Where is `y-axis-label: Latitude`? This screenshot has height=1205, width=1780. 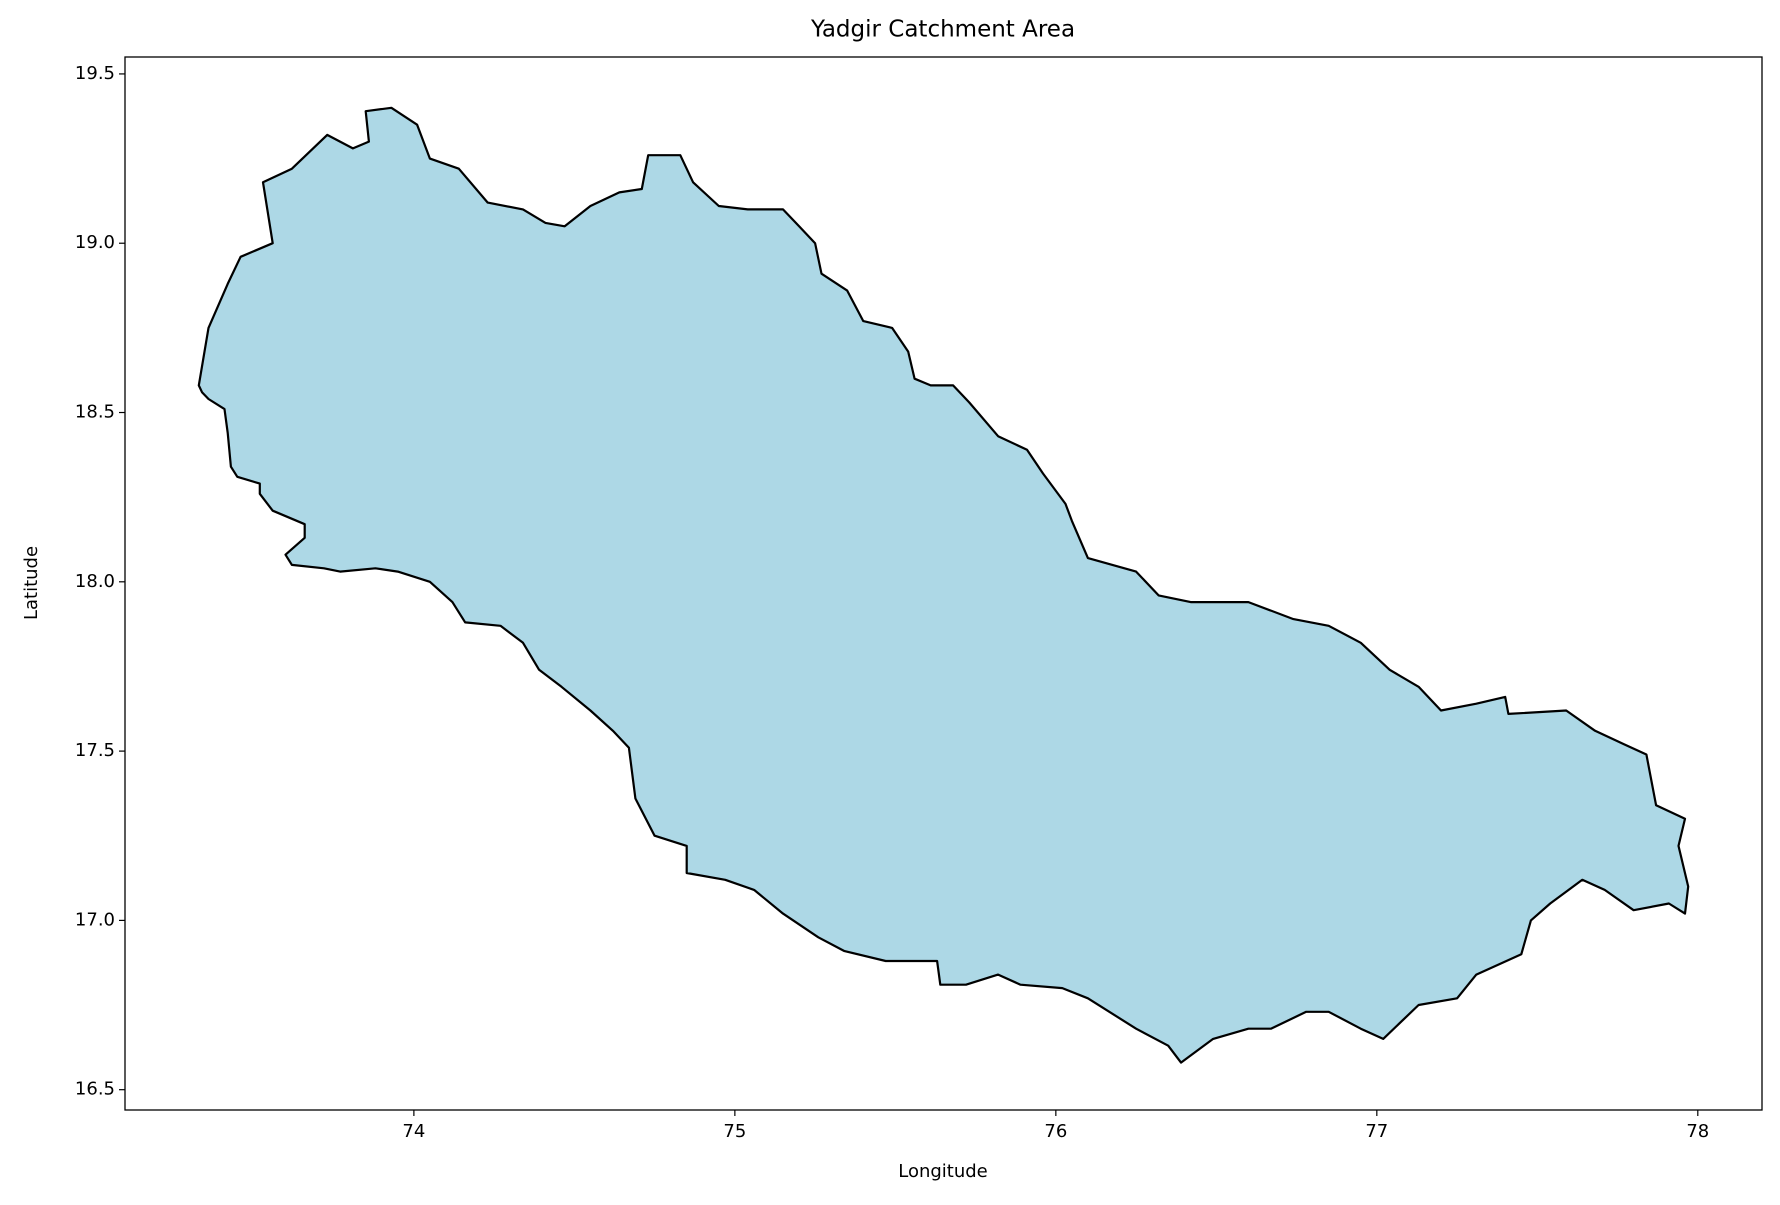
y-axis-label: Latitude is located at coordinates (31, 583).